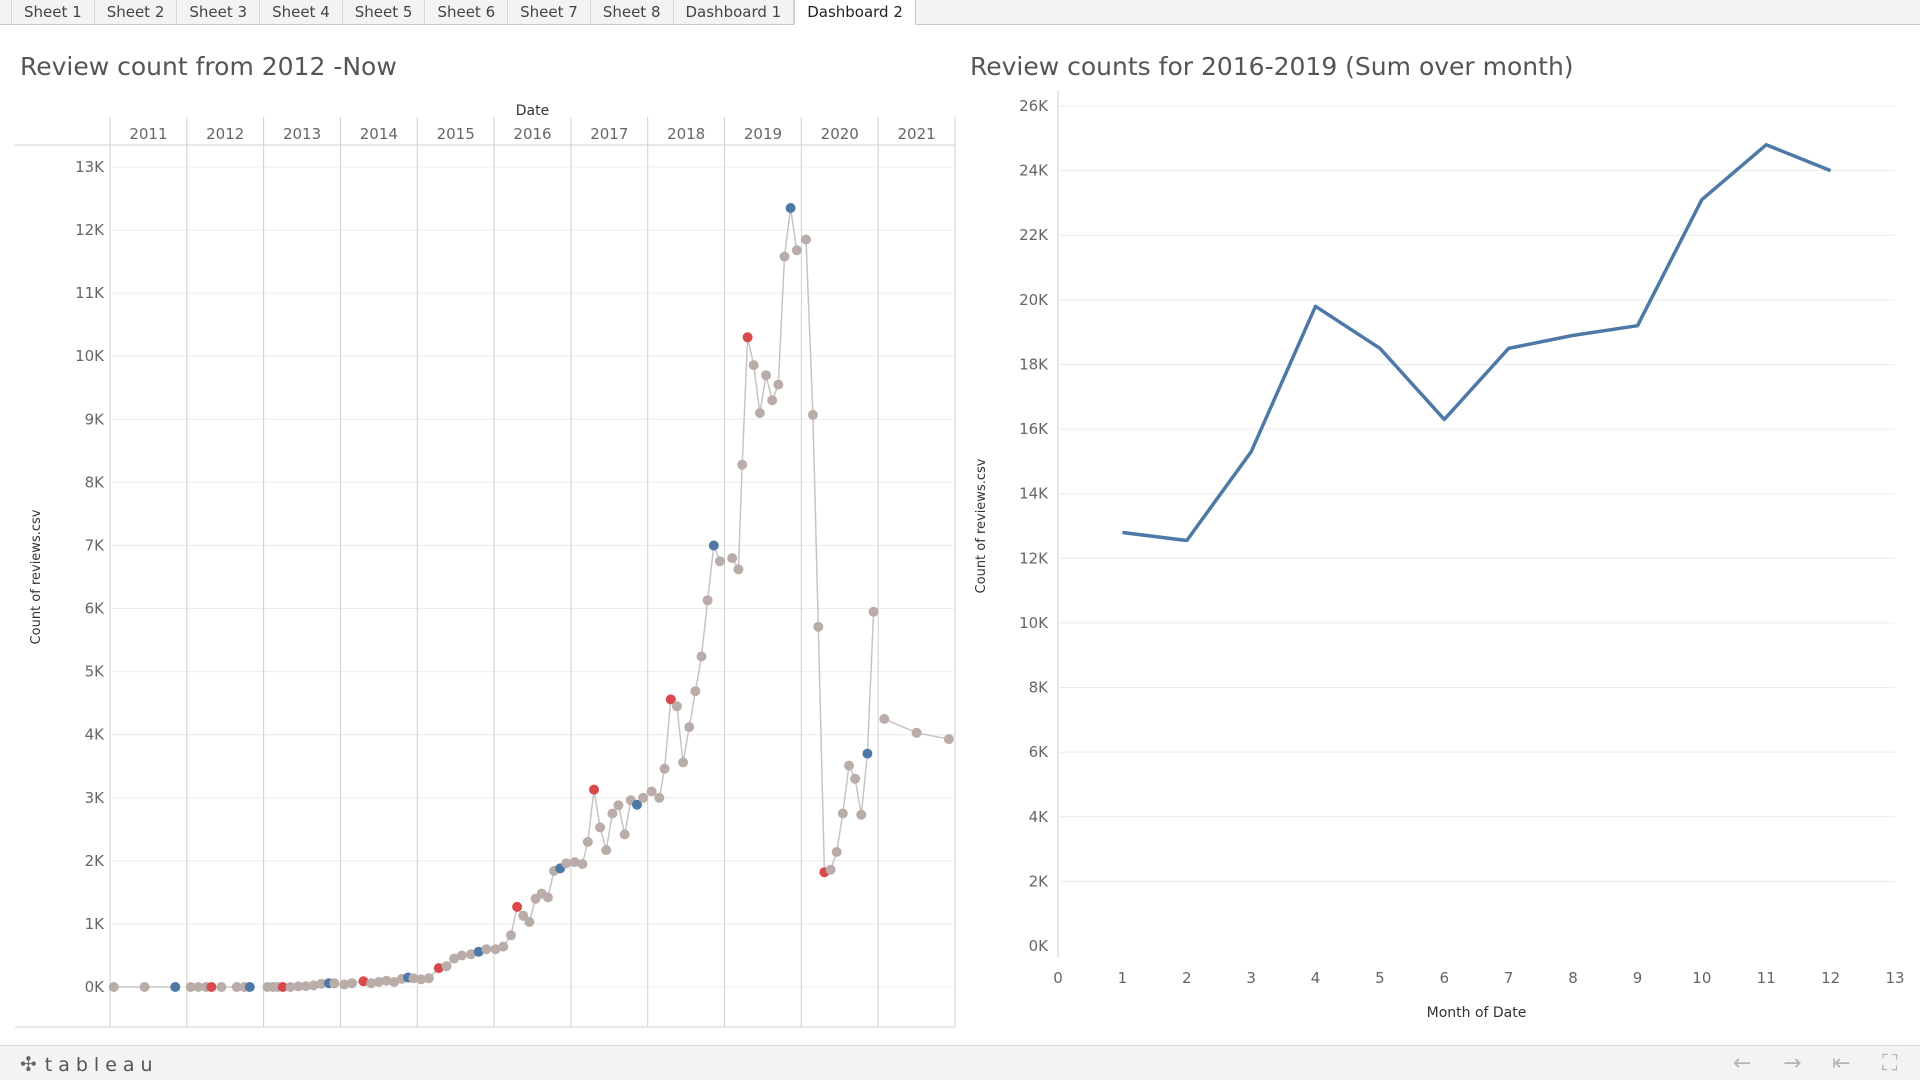 Image resolution: width=1920 pixels, height=1080 pixels. What do you see at coordinates (1742, 1063) in the screenshot?
I see `undo-icon: ←` at bounding box center [1742, 1063].